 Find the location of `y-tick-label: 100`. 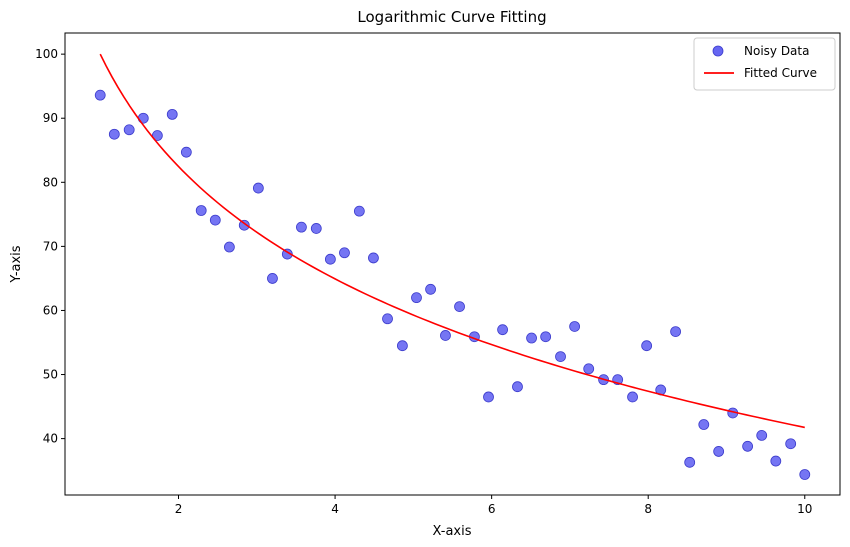

y-tick-label: 100 is located at coordinates (46, 54).